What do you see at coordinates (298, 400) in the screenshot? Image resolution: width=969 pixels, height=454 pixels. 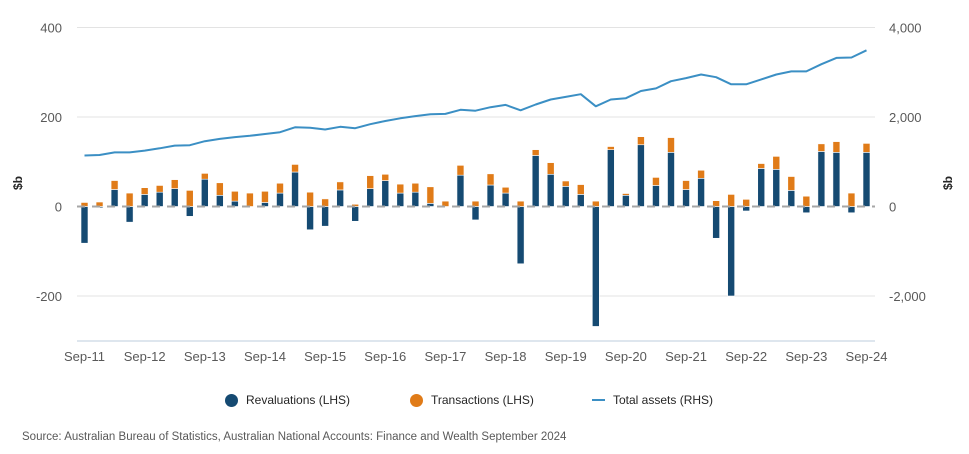 I see `legend-label: Revaluations (LHS)` at bounding box center [298, 400].